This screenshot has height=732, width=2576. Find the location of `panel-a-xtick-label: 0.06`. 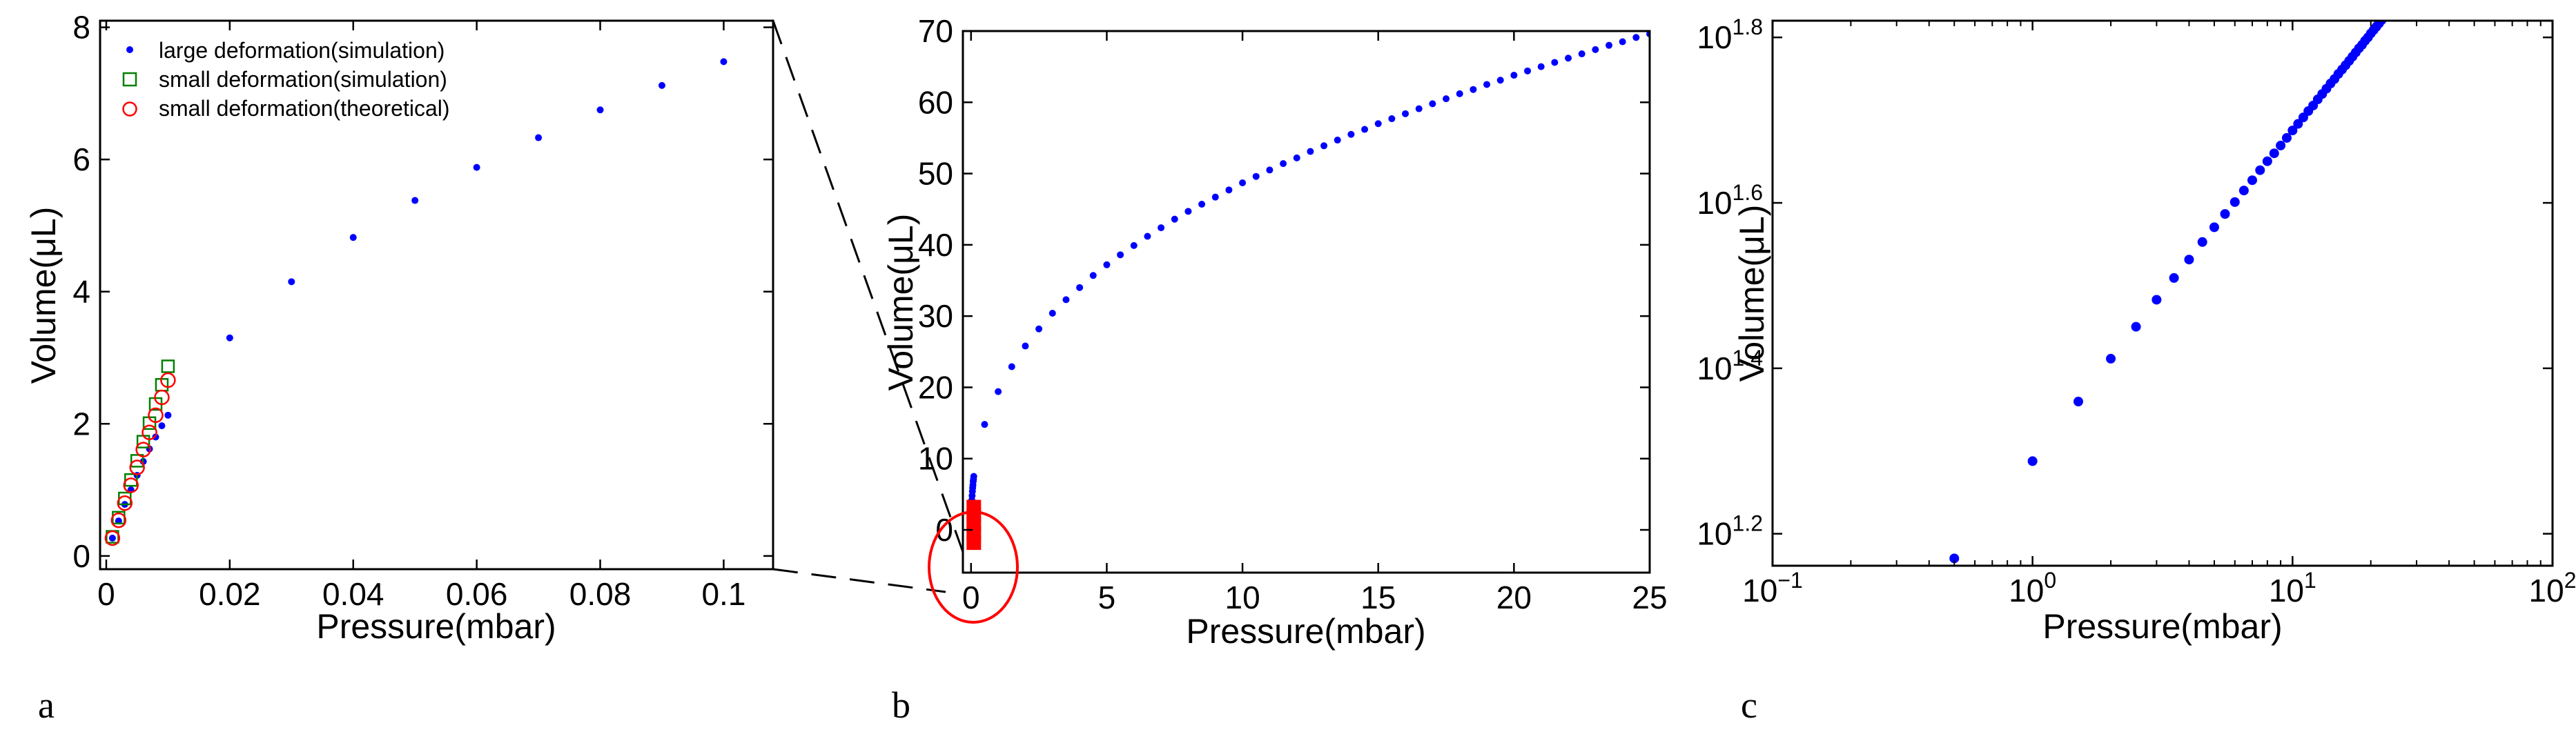

panel-a-xtick-label: 0.06 is located at coordinates (477, 594).